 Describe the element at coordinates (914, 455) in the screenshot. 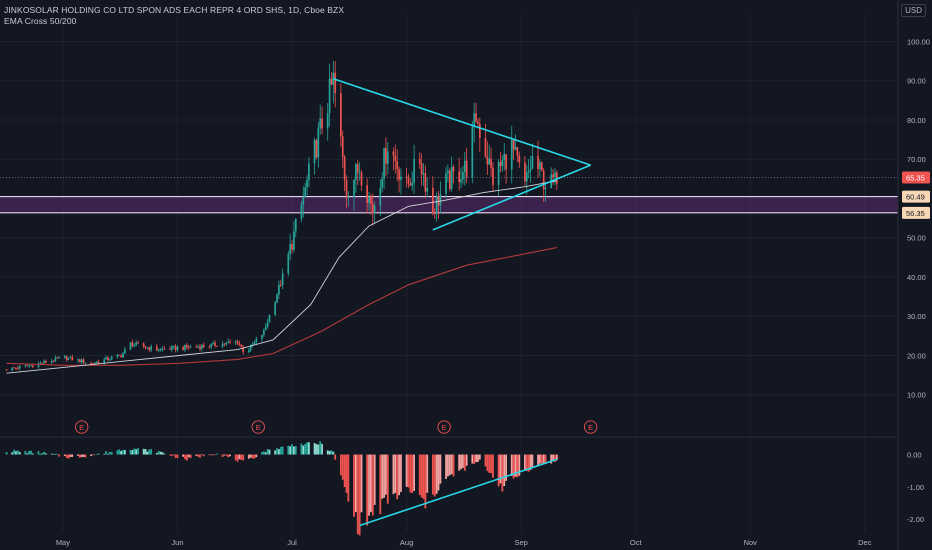

I see `y-tick-label: 0.00` at that location.